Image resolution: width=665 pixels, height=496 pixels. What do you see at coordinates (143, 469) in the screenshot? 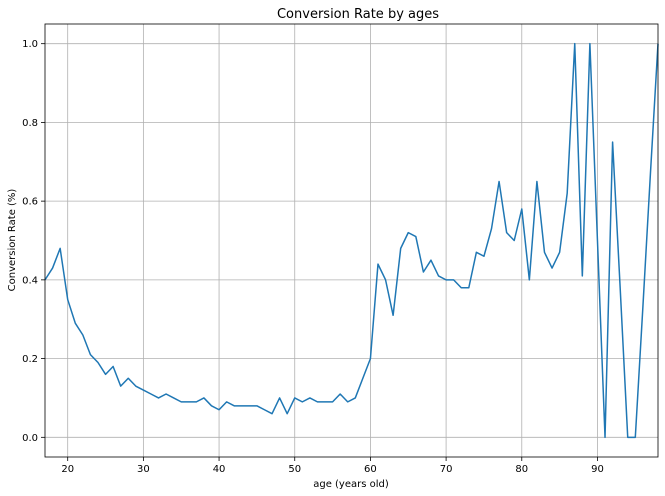
I see `x-tick-label: 30` at bounding box center [143, 469].